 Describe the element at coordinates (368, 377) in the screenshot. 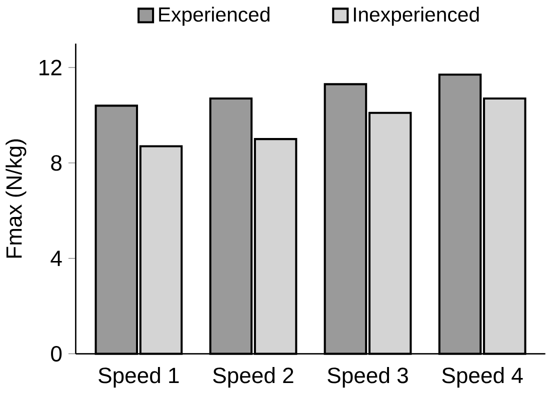

I see `x-tick-label: Speed 3` at that location.